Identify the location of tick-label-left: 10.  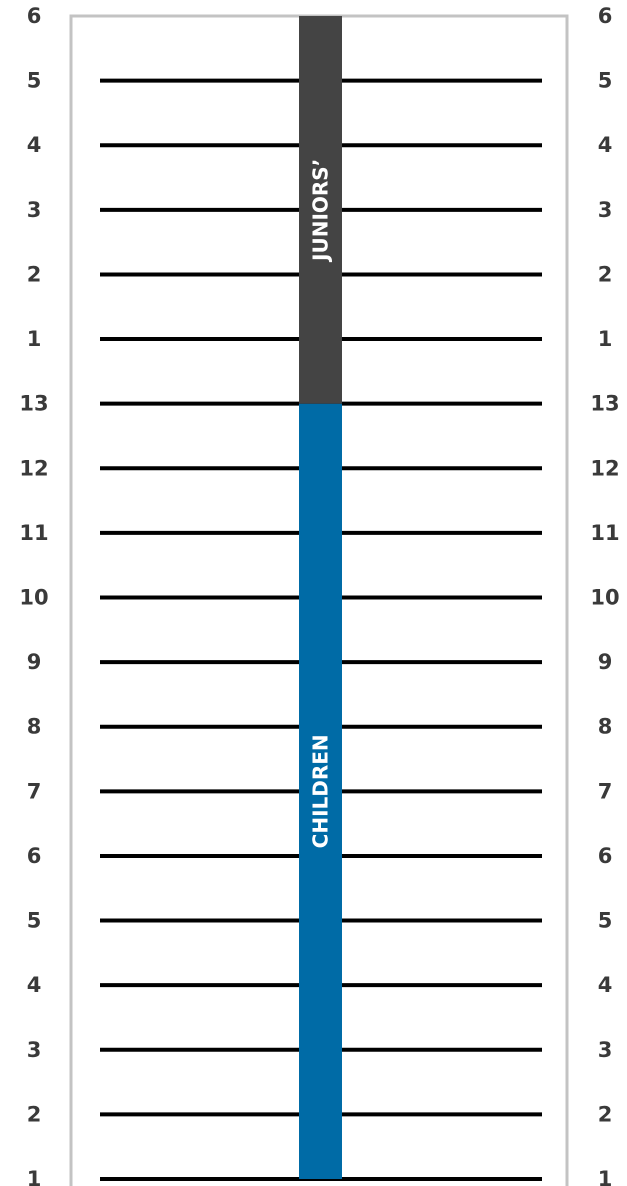
(33, 598).